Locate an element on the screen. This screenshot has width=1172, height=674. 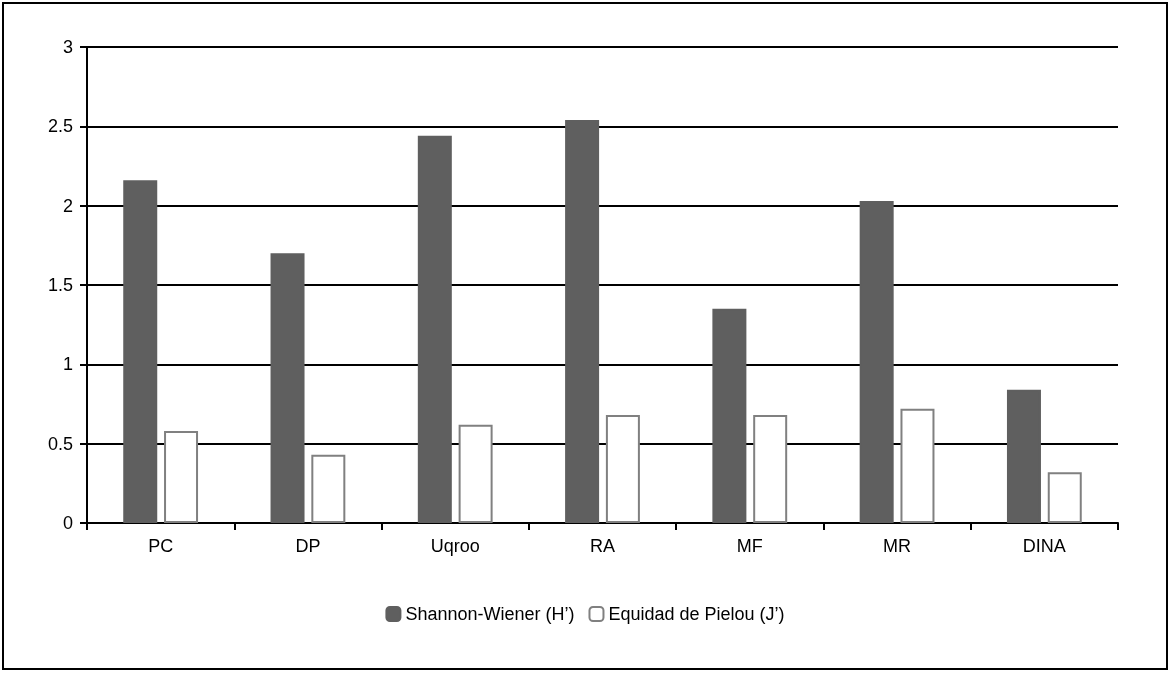
y-tick-label: 1.5 is located at coordinates (60, 285).